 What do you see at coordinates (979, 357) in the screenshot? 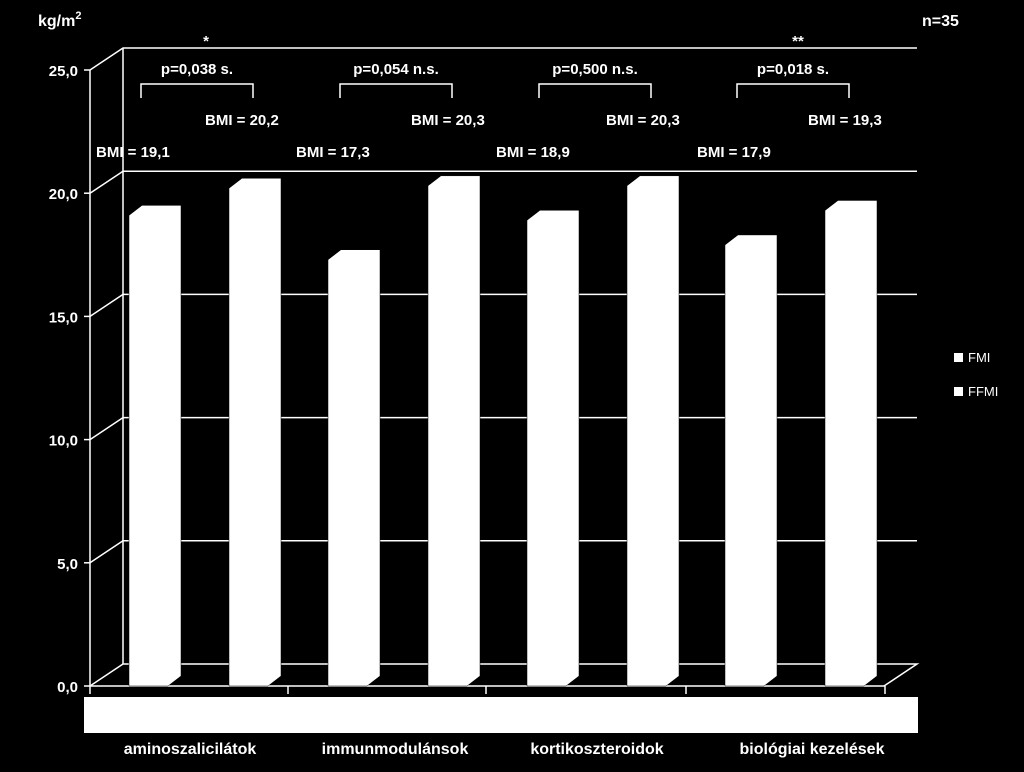
I see `legend-label: FMI` at bounding box center [979, 357].